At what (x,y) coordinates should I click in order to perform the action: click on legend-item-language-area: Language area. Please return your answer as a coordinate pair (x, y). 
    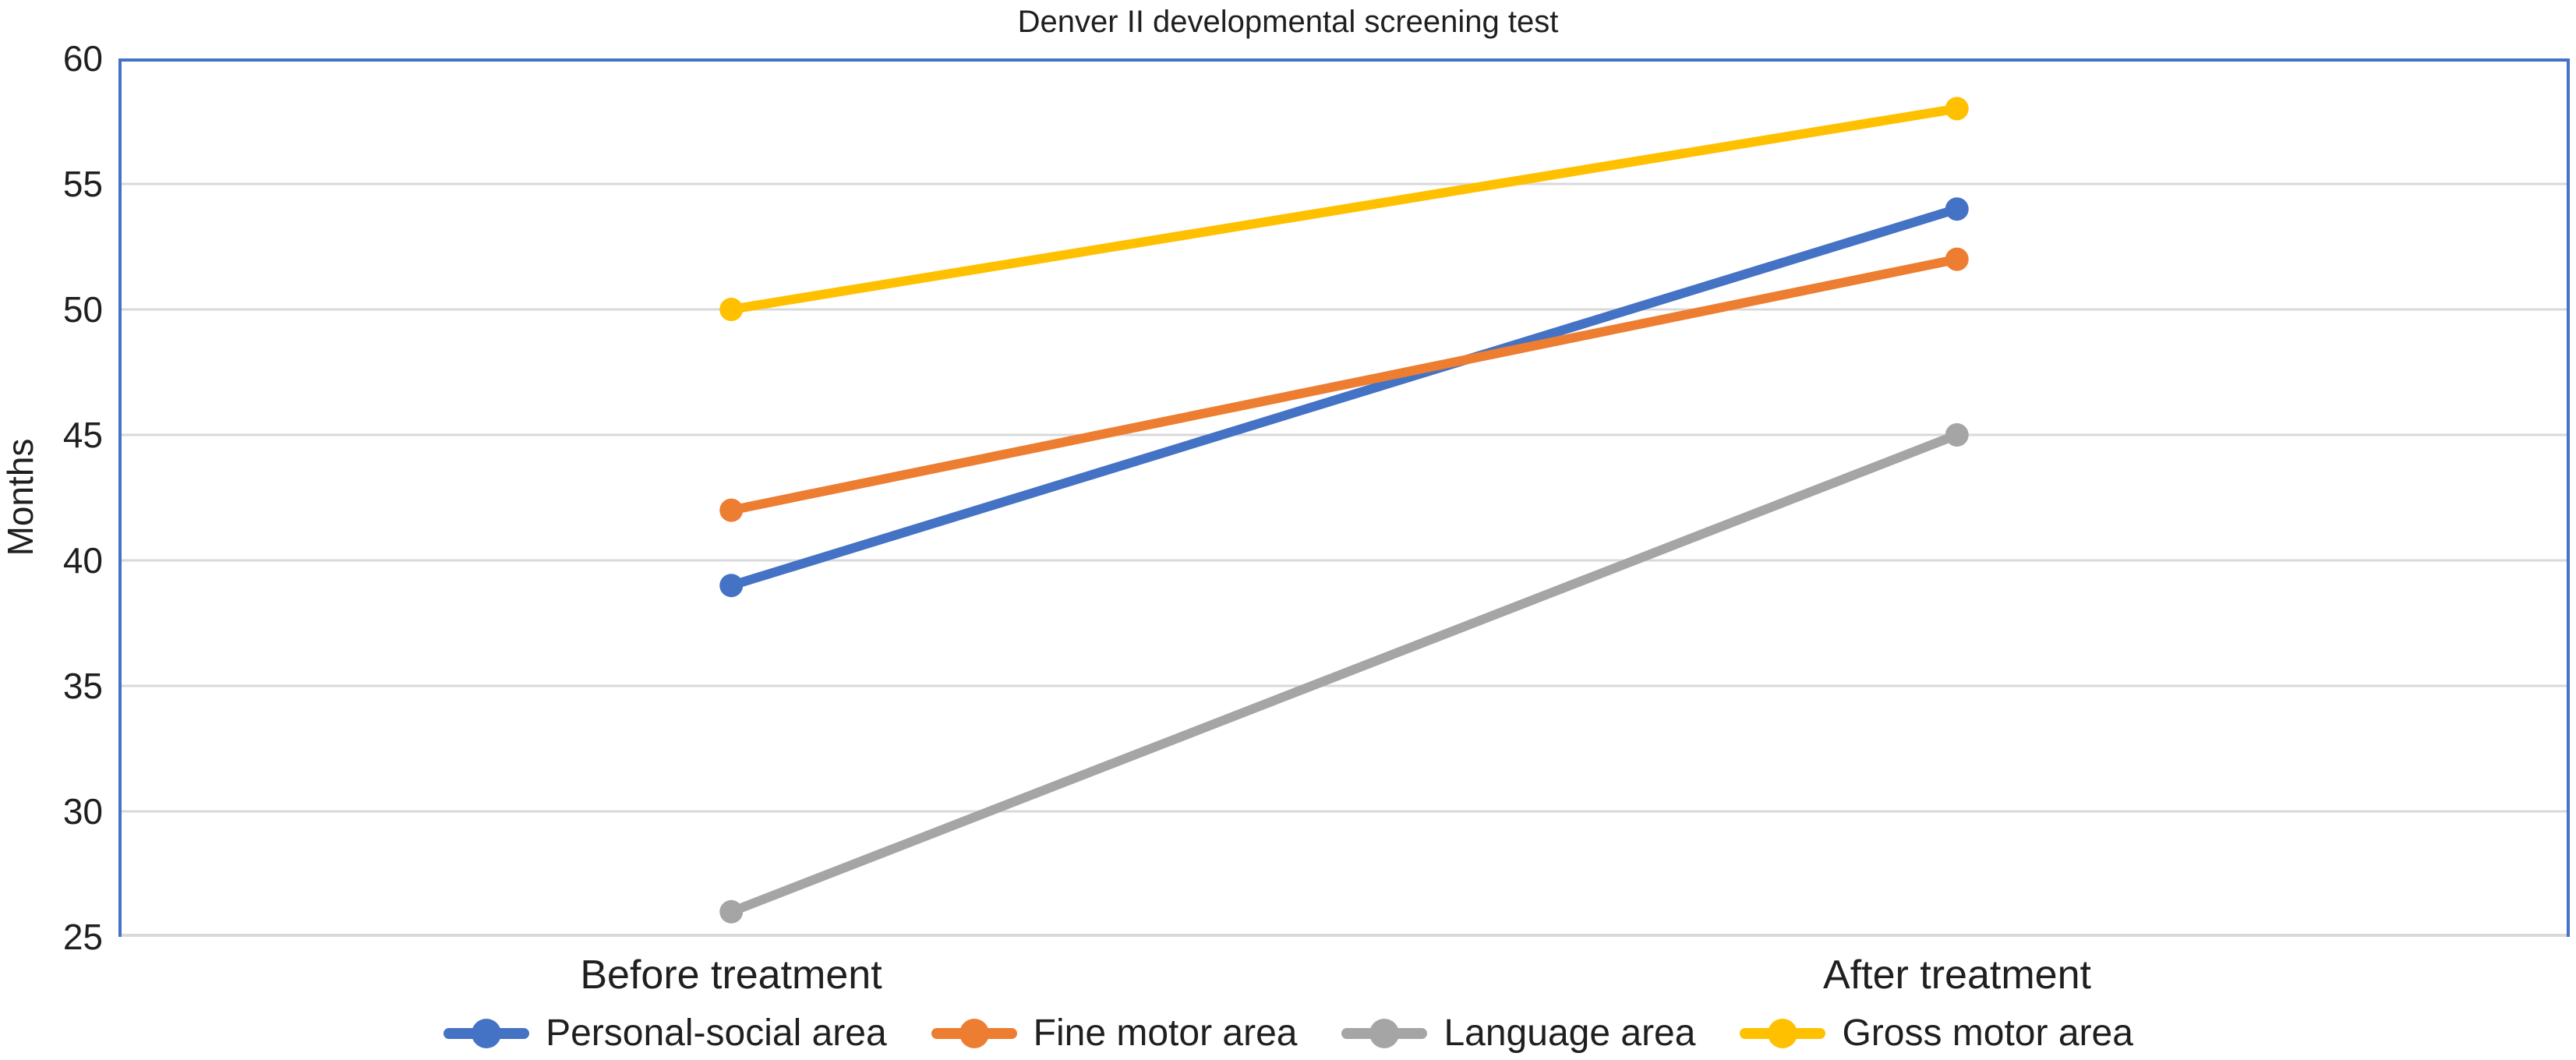
    Looking at the image, I should click on (1518, 1033).